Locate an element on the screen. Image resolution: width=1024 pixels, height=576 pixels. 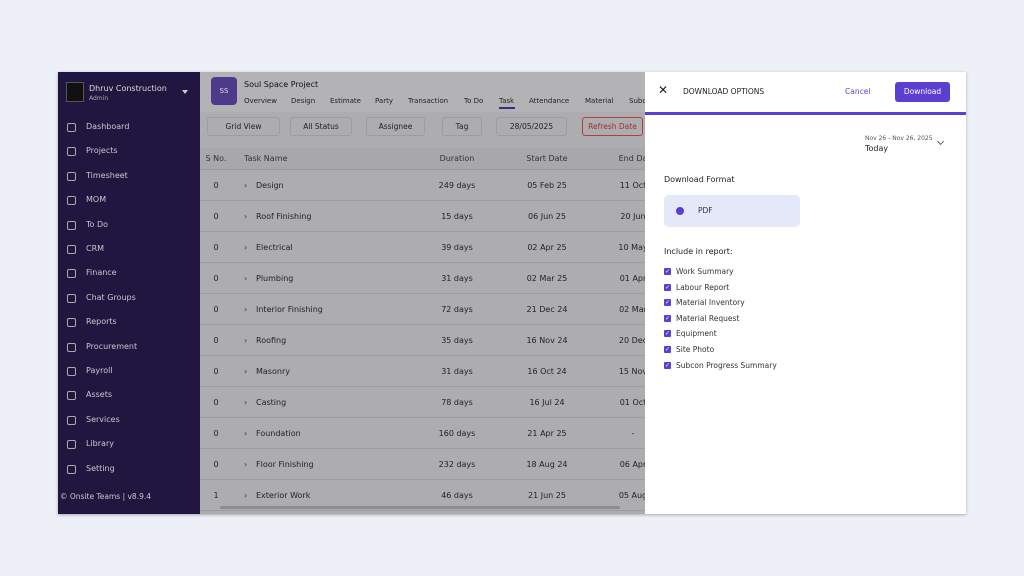
toolbar-button: Grid View is located at coordinates (243, 126).